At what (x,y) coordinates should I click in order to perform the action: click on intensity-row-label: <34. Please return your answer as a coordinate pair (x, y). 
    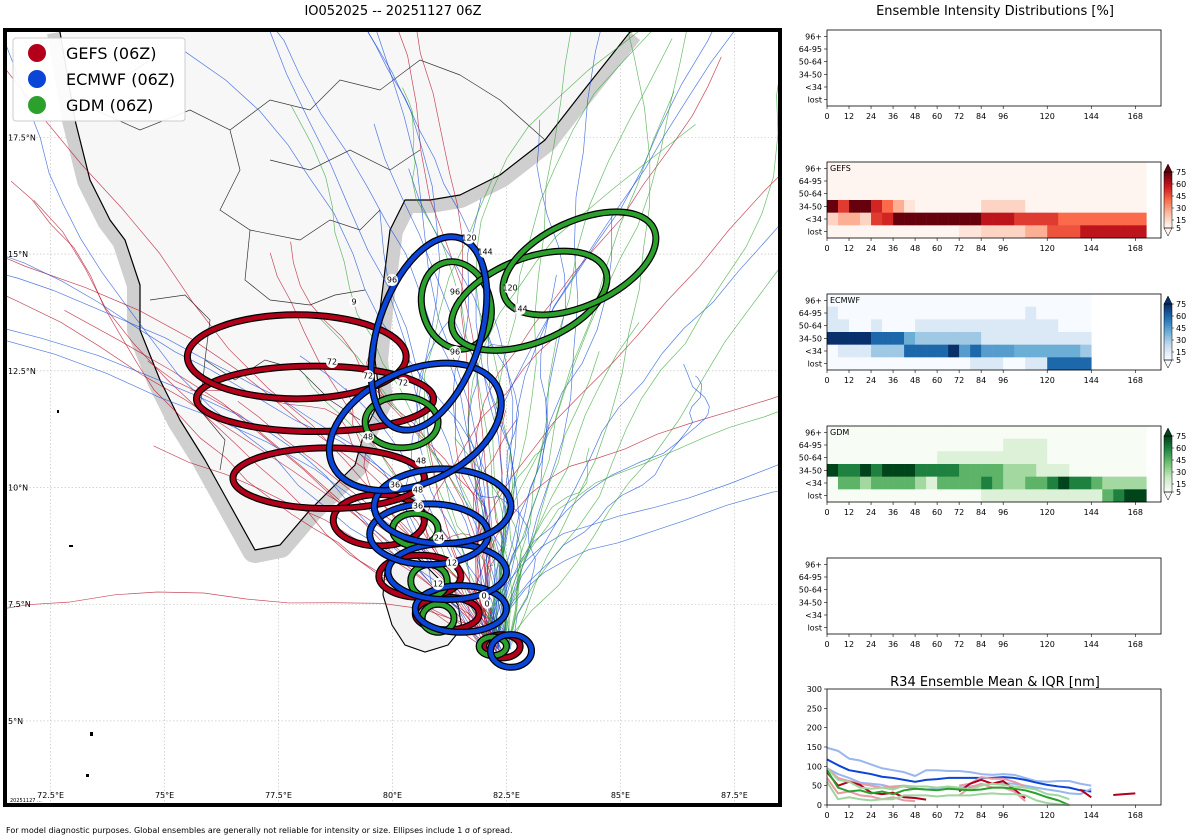
    Looking at the image, I should click on (813, 351).